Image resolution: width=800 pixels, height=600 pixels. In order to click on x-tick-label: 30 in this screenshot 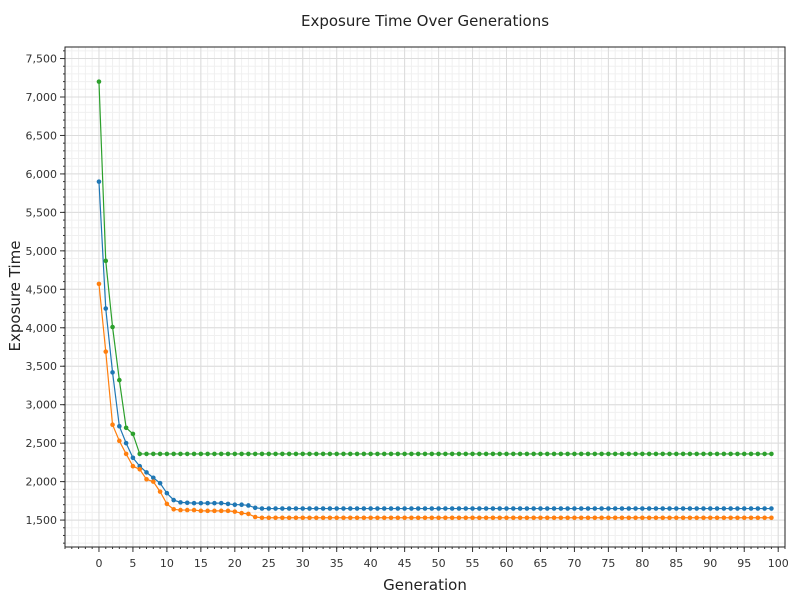, I will do `click(303, 563)`.